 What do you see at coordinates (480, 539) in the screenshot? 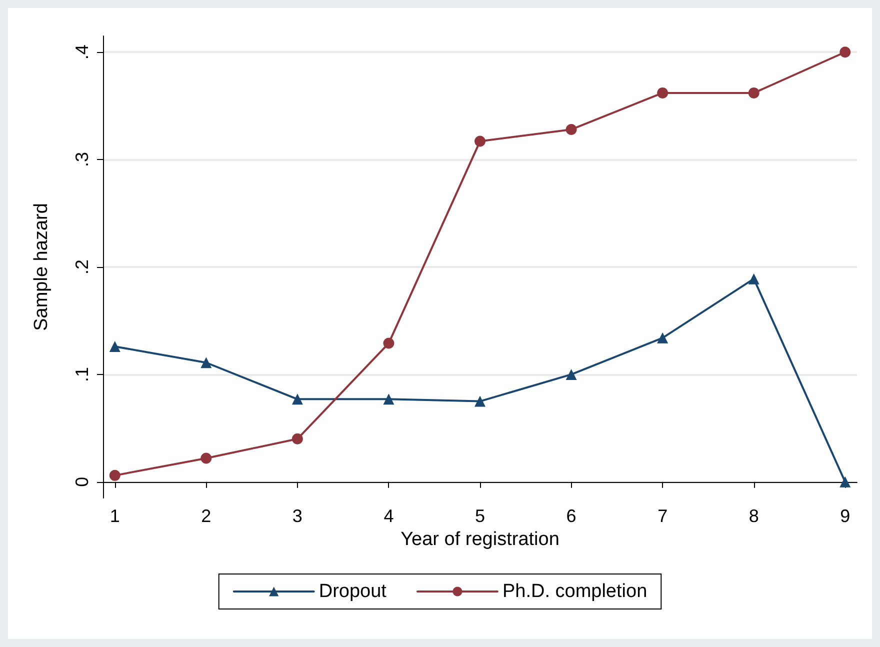
I see `x-axis-title: Year of registration` at bounding box center [480, 539].